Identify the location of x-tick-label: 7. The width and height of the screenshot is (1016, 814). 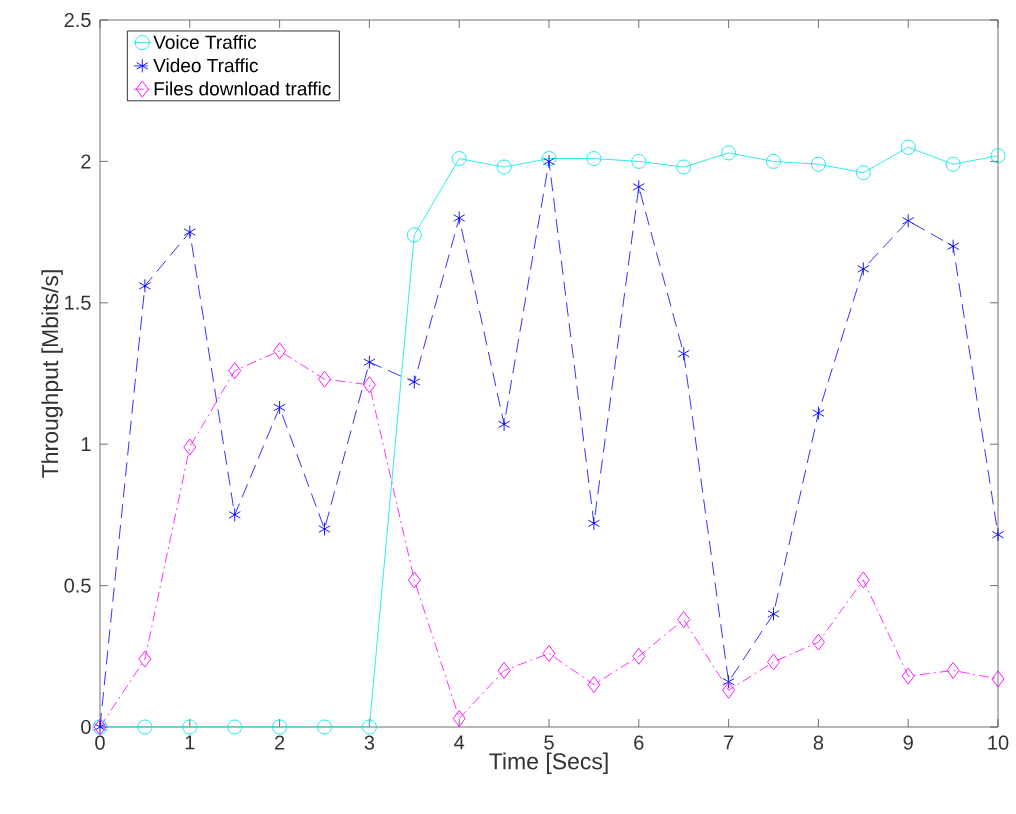
(729, 742).